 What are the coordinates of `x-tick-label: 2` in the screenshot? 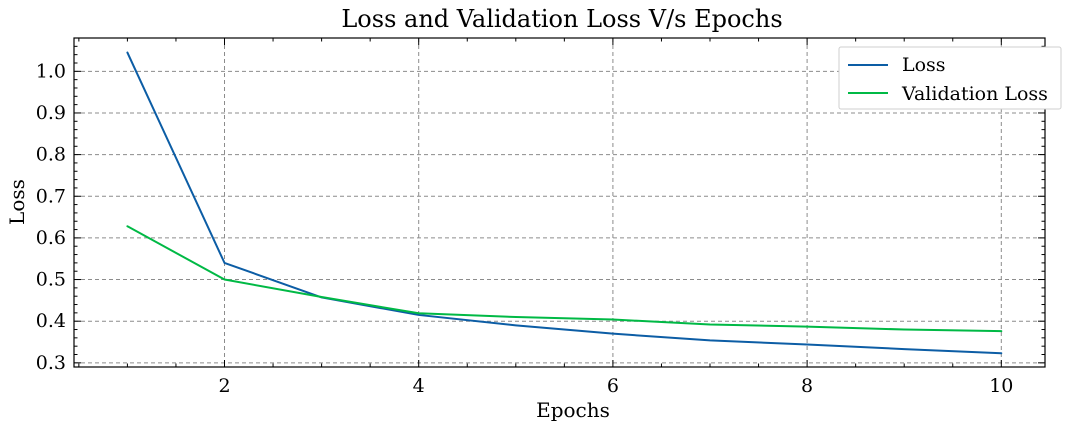 It's located at (224, 386).